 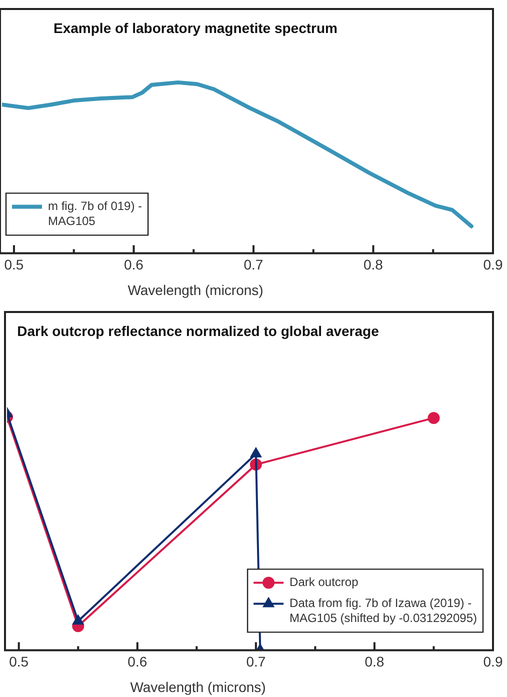 I want to click on chart-title: Dark outcrop reflectance normalized to global average, so click(x=198, y=330).